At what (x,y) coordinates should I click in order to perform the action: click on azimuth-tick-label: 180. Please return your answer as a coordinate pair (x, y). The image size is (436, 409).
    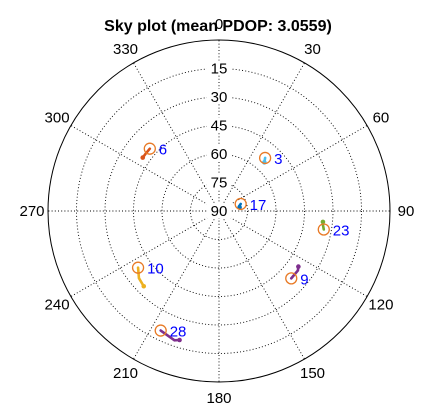
    Looking at the image, I should click on (218, 398).